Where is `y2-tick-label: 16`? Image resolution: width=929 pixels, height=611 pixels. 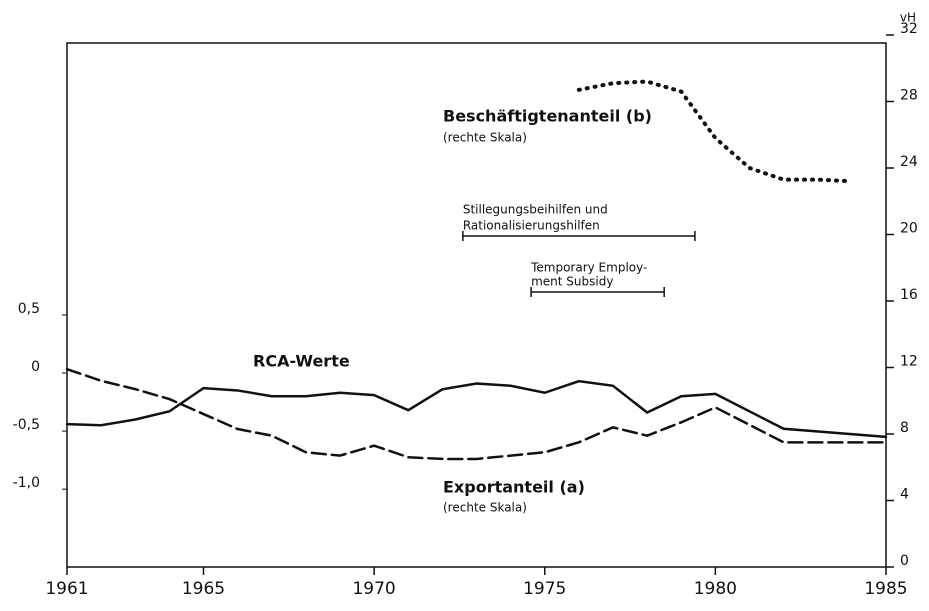 y2-tick-label: 16 is located at coordinates (909, 295).